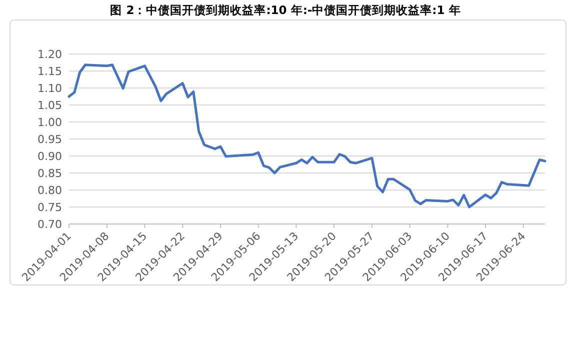 The height and width of the screenshot is (339, 571). Describe the element at coordinates (50, 190) in the screenshot. I see `y-tick-label: 0.80` at that location.